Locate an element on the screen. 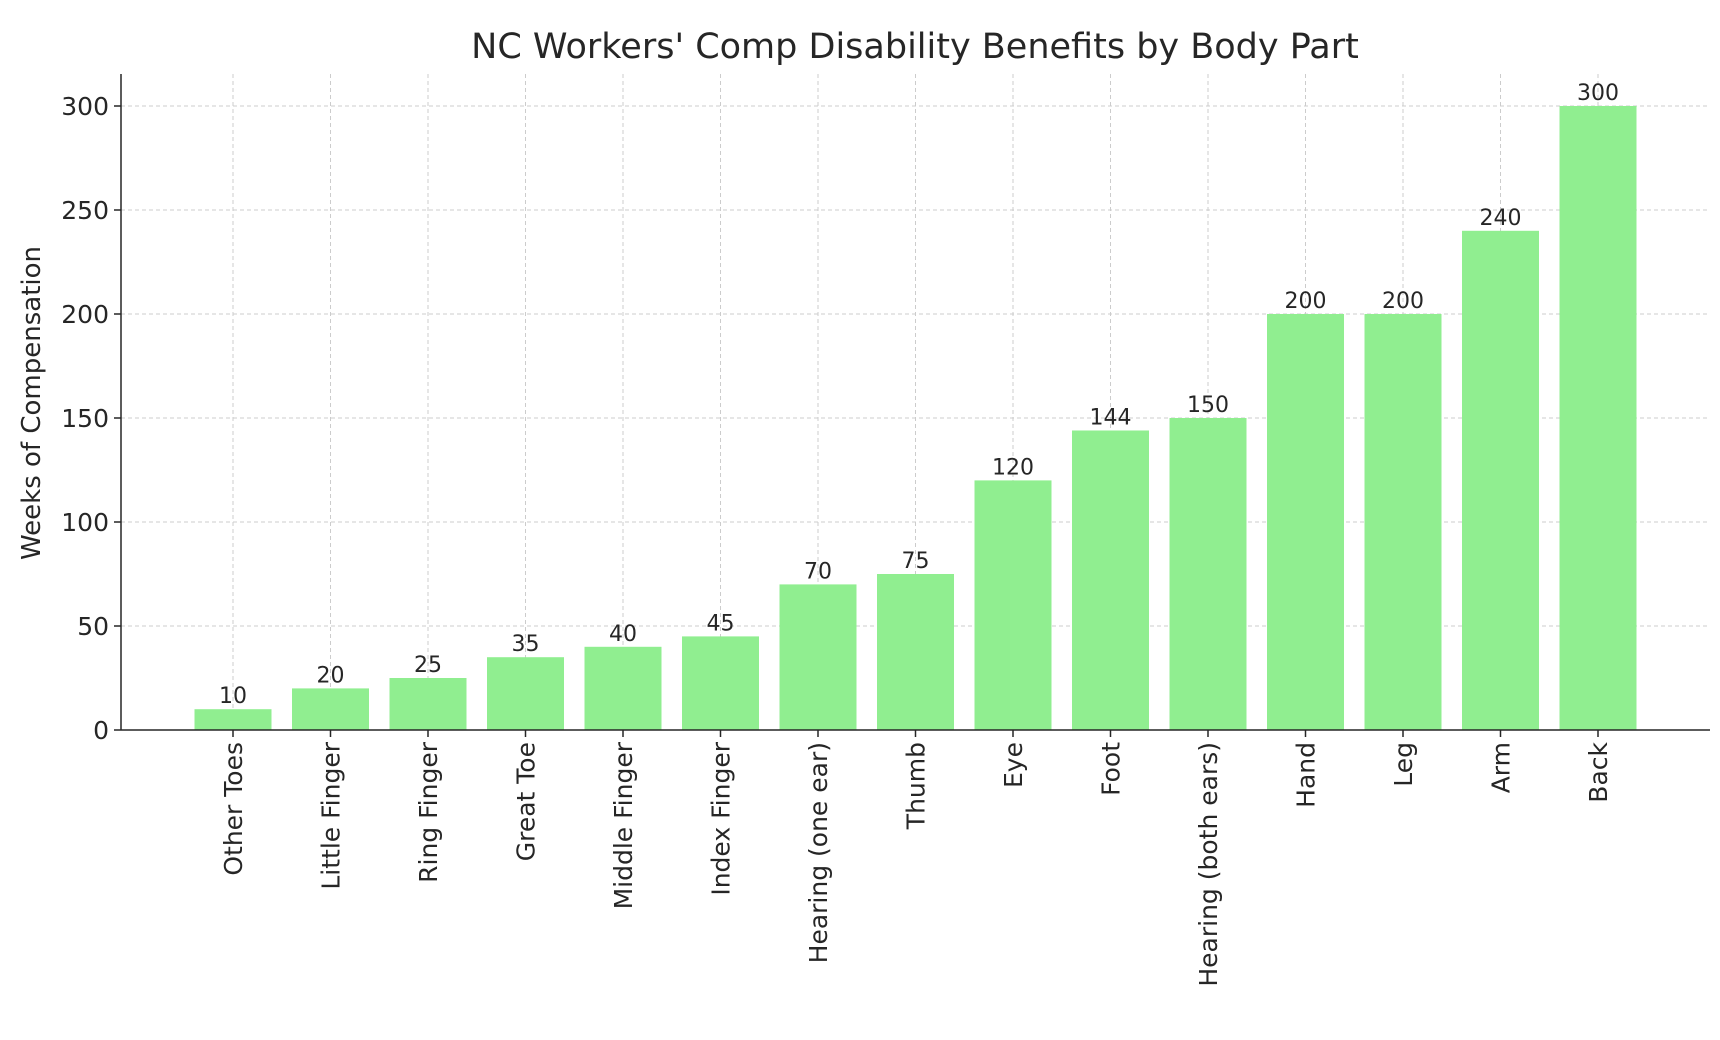 This screenshot has height=1040, width=1720. x-tick-label: Hearing (both ears) is located at coordinates (1208, 864).